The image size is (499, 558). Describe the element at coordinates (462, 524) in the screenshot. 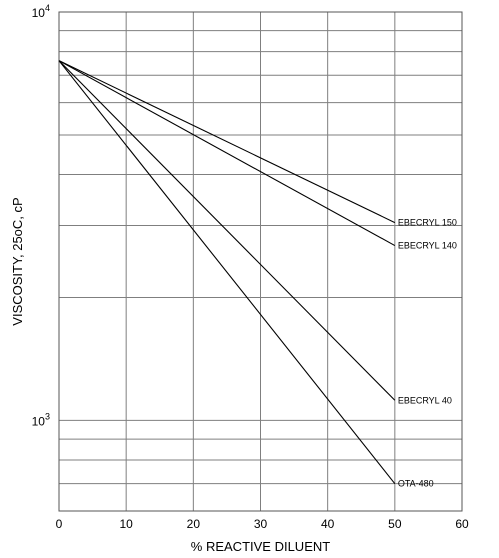

I see `x-tick-label: 60` at that location.